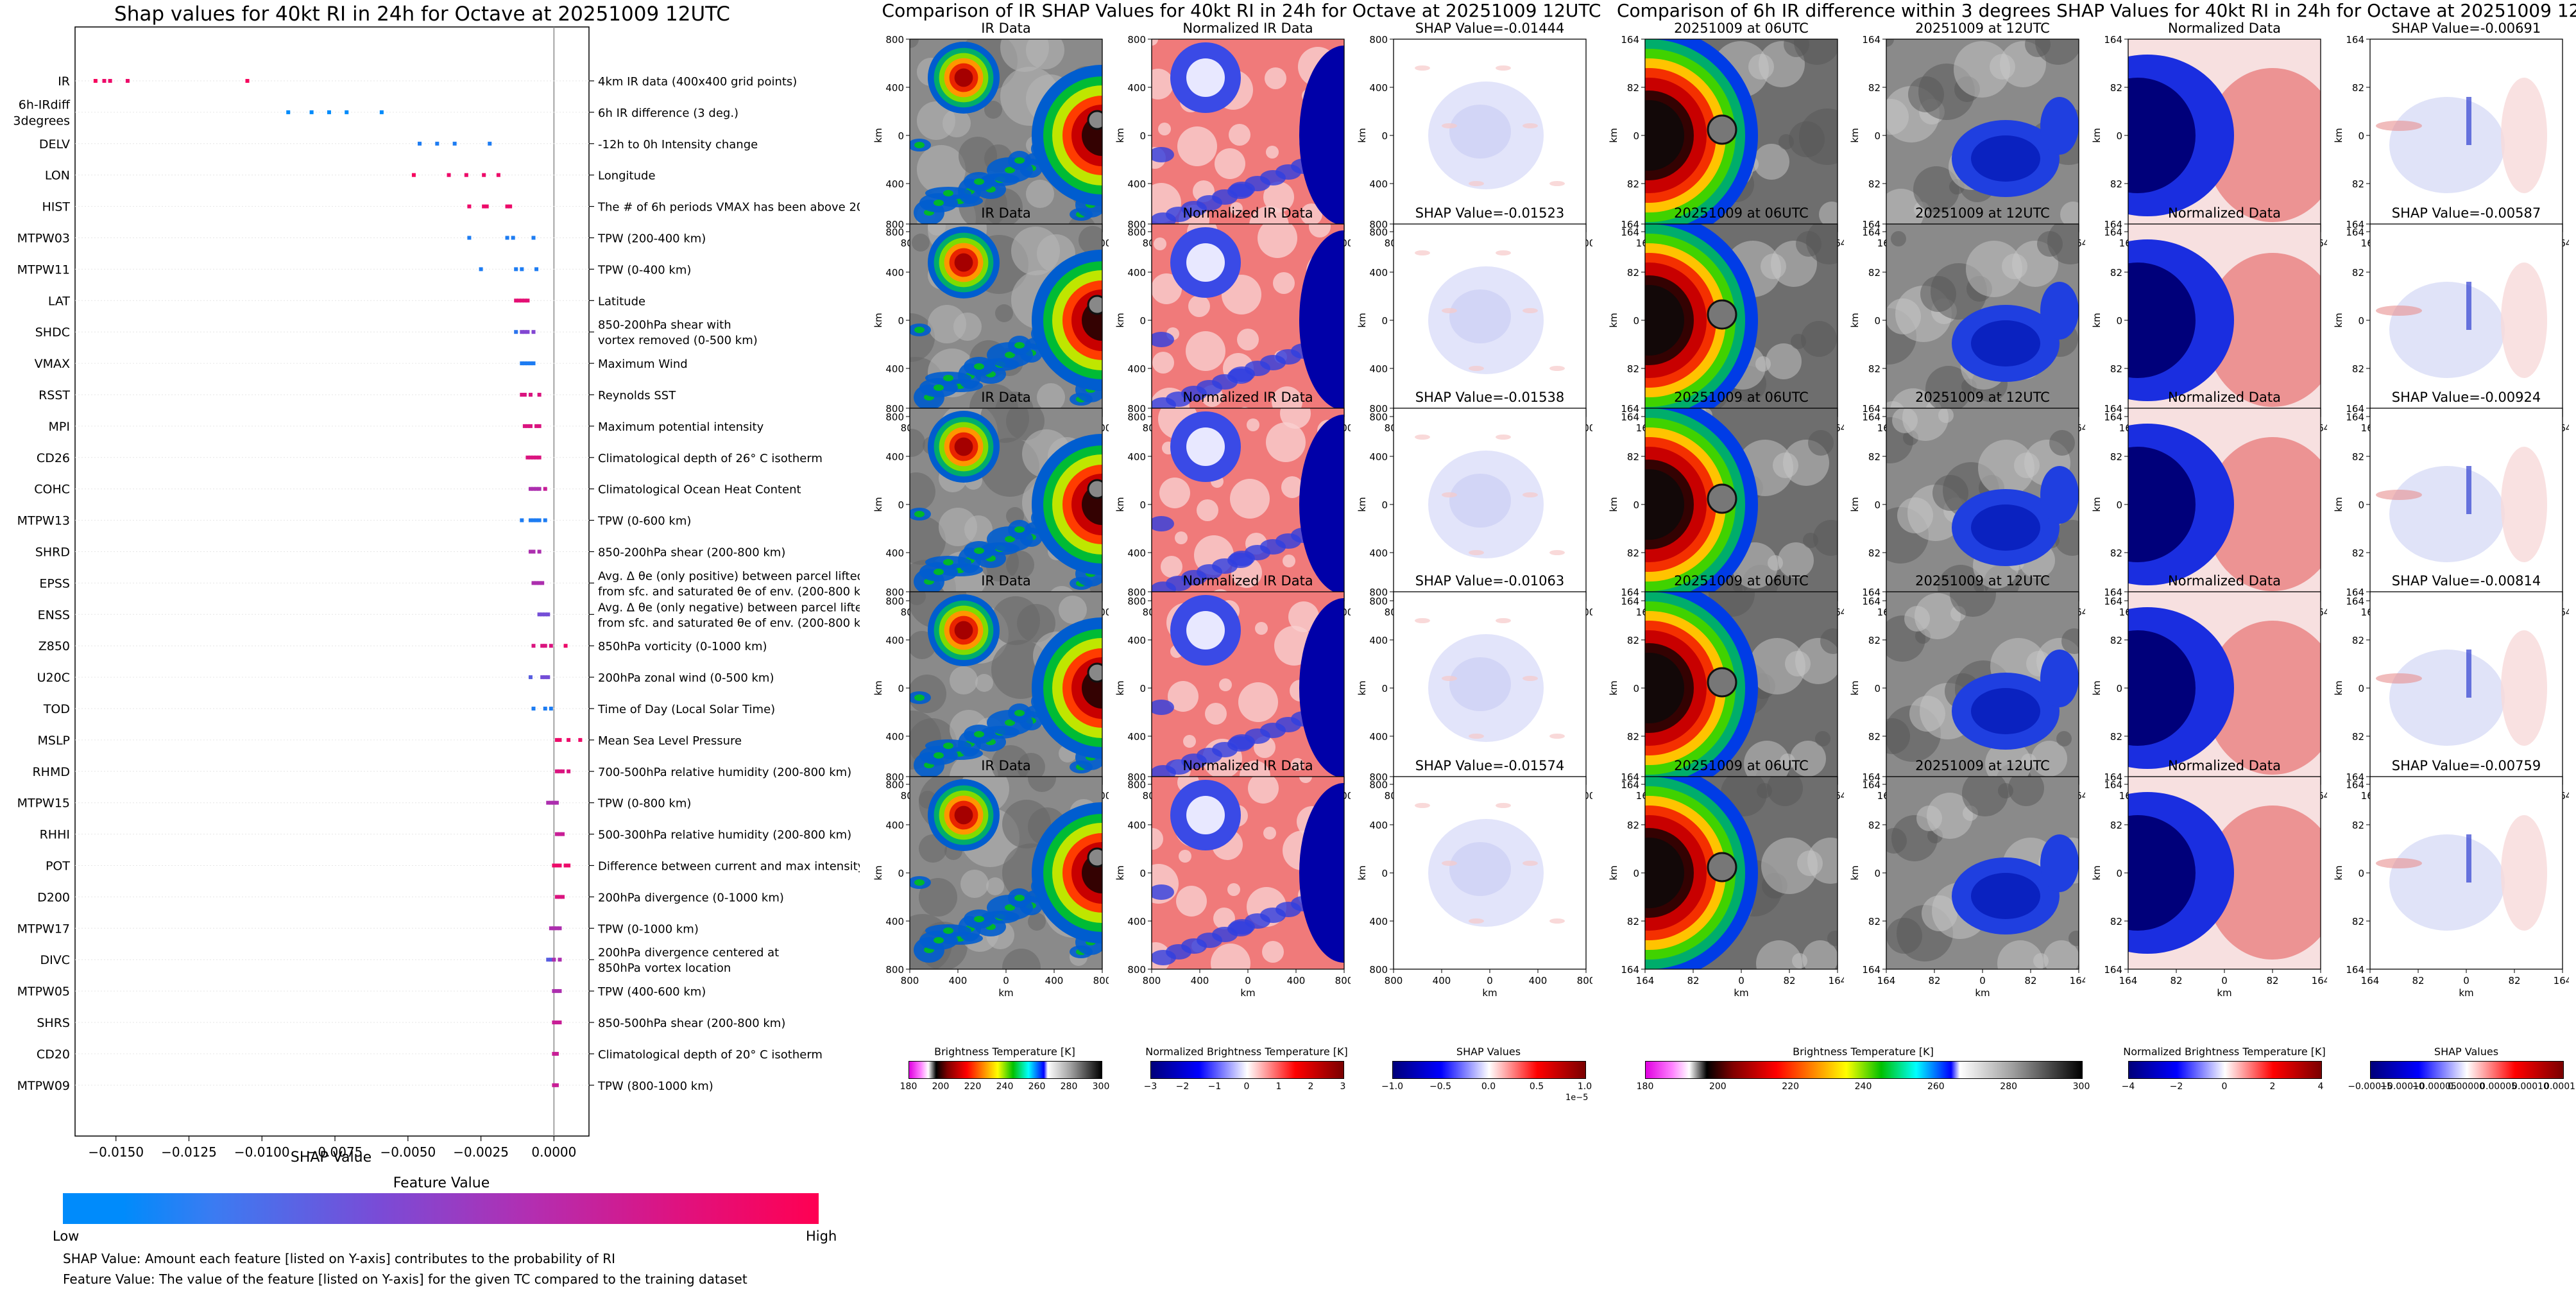 The height and width of the screenshot is (1292, 2576). What do you see at coordinates (1585, 980) in the screenshot?
I see `x-tick-label: 800` at bounding box center [1585, 980].